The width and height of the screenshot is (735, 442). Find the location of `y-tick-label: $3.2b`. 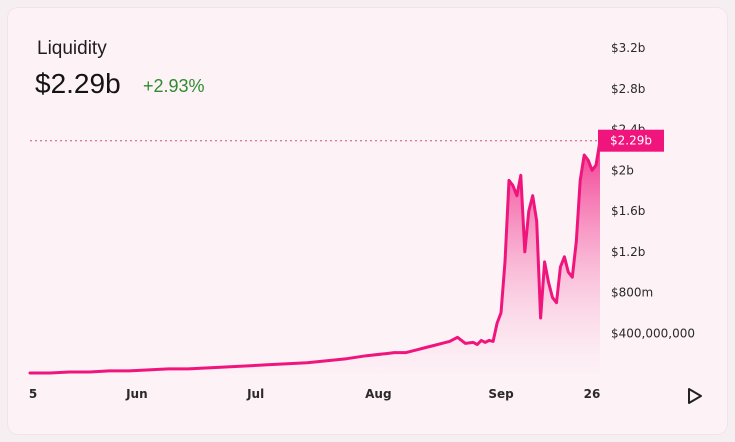

y-tick-label: $3.2b is located at coordinates (628, 48).